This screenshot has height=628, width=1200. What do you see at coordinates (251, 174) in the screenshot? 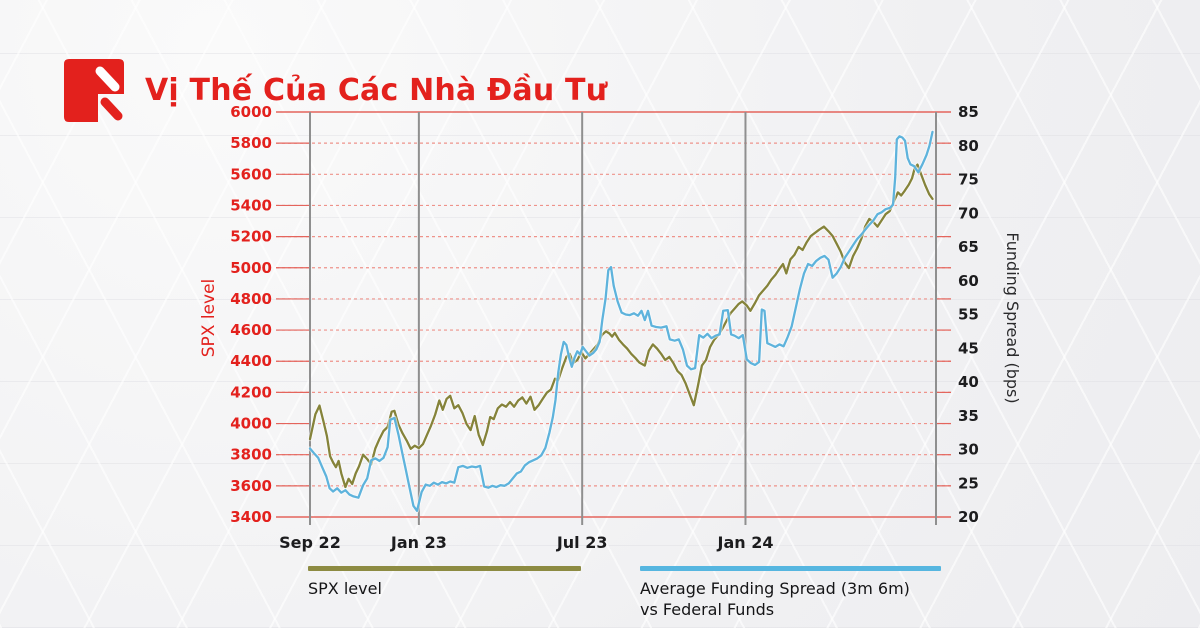
I see `svg-text: 5600` at bounding box center [251, 174].